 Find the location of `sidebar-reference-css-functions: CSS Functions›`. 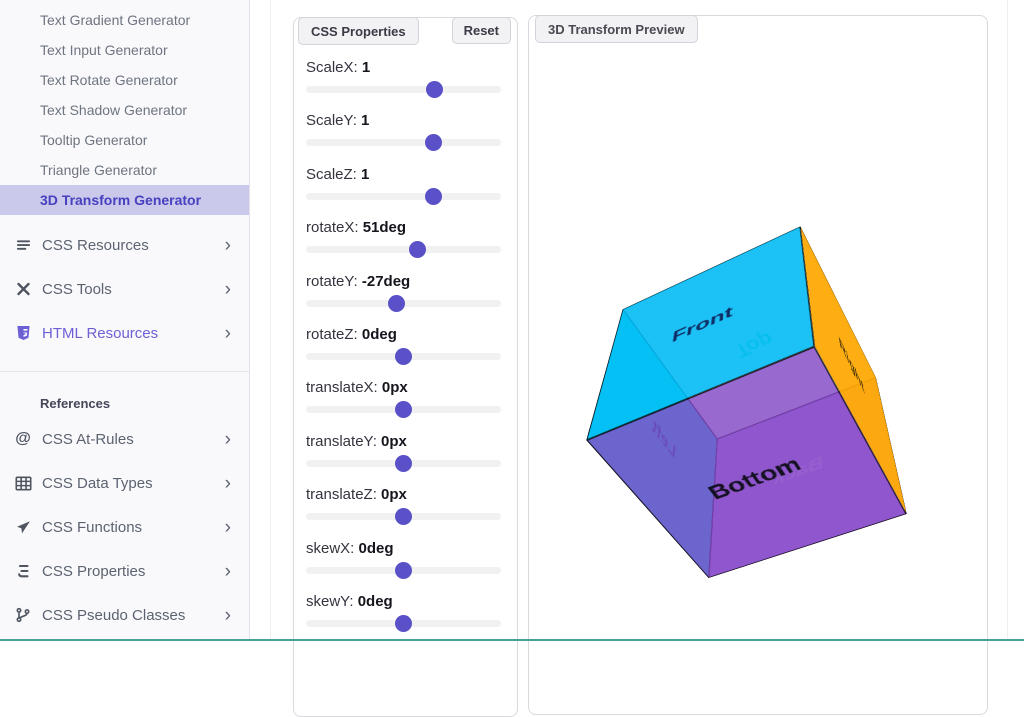

sidebar-reference-css-functions: CSS Functions› is located at coordinates (124, 527).